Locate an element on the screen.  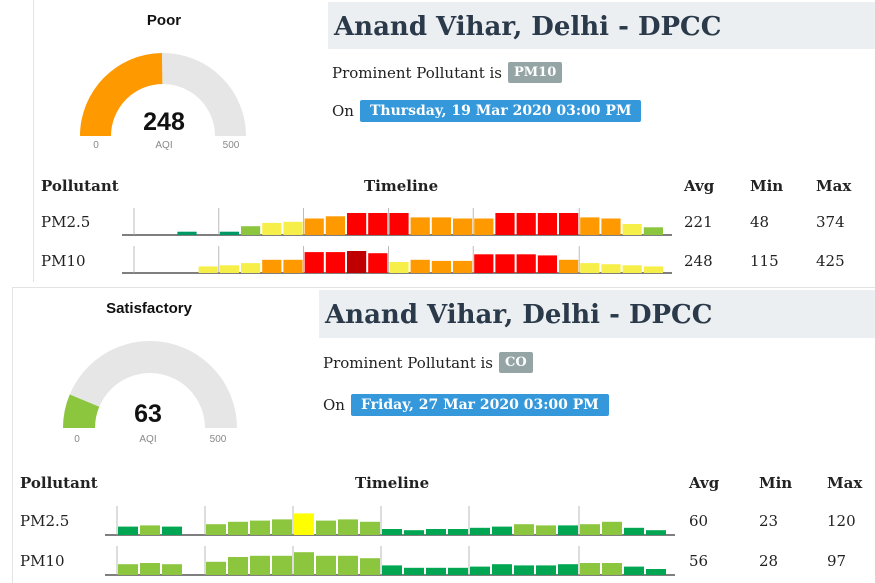
header-max: Max is located at coordinates (834, 186).